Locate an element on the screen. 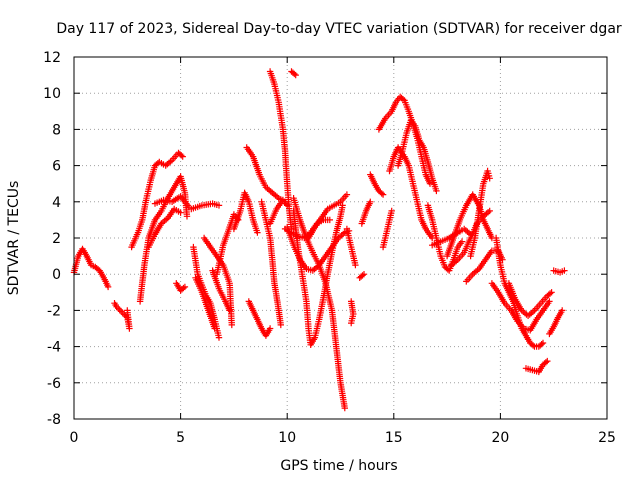 The image size is (640, 480). y-tick-label: 8 is located at coordinates (56, 130).